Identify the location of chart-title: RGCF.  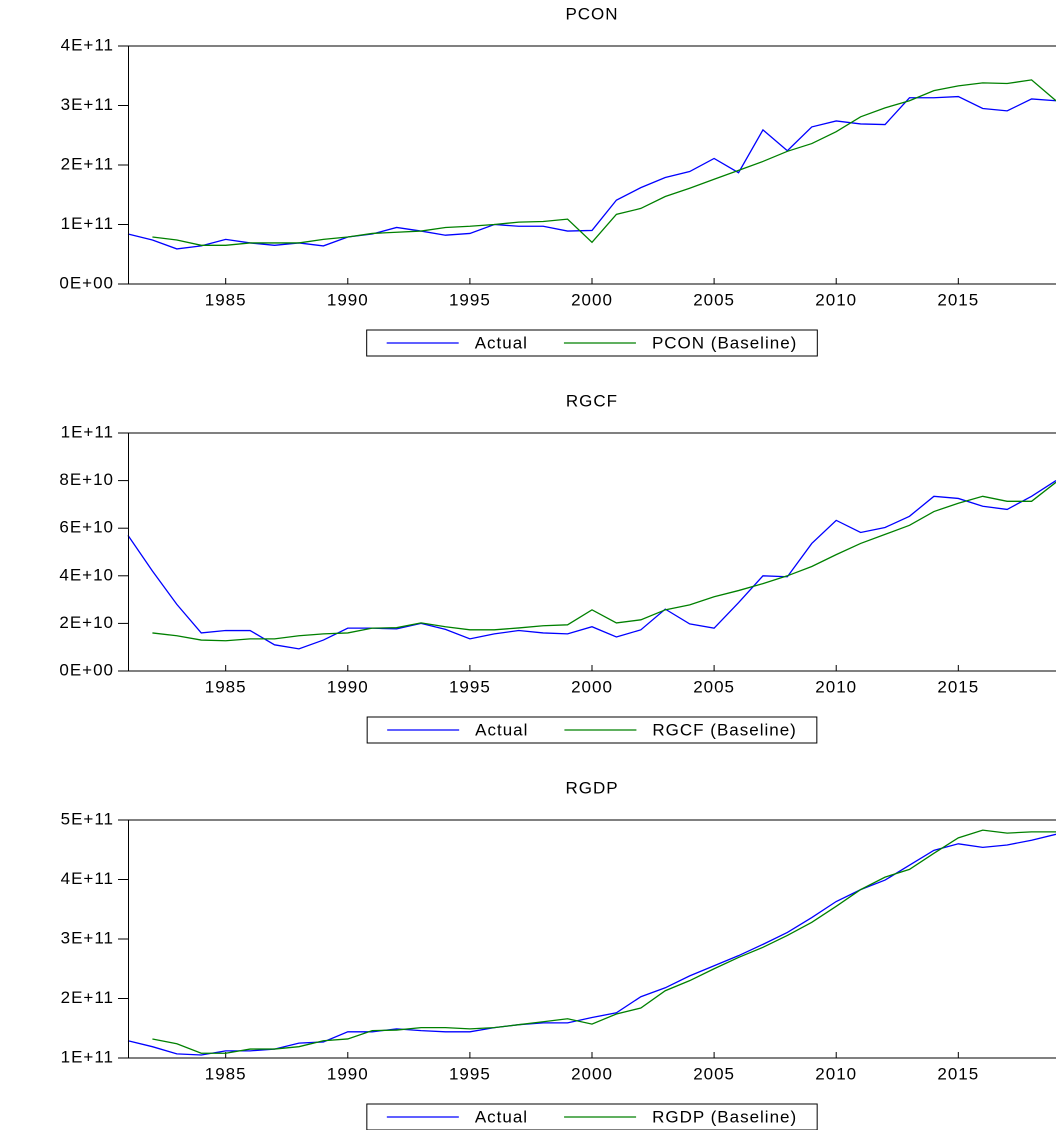
(592, 400).